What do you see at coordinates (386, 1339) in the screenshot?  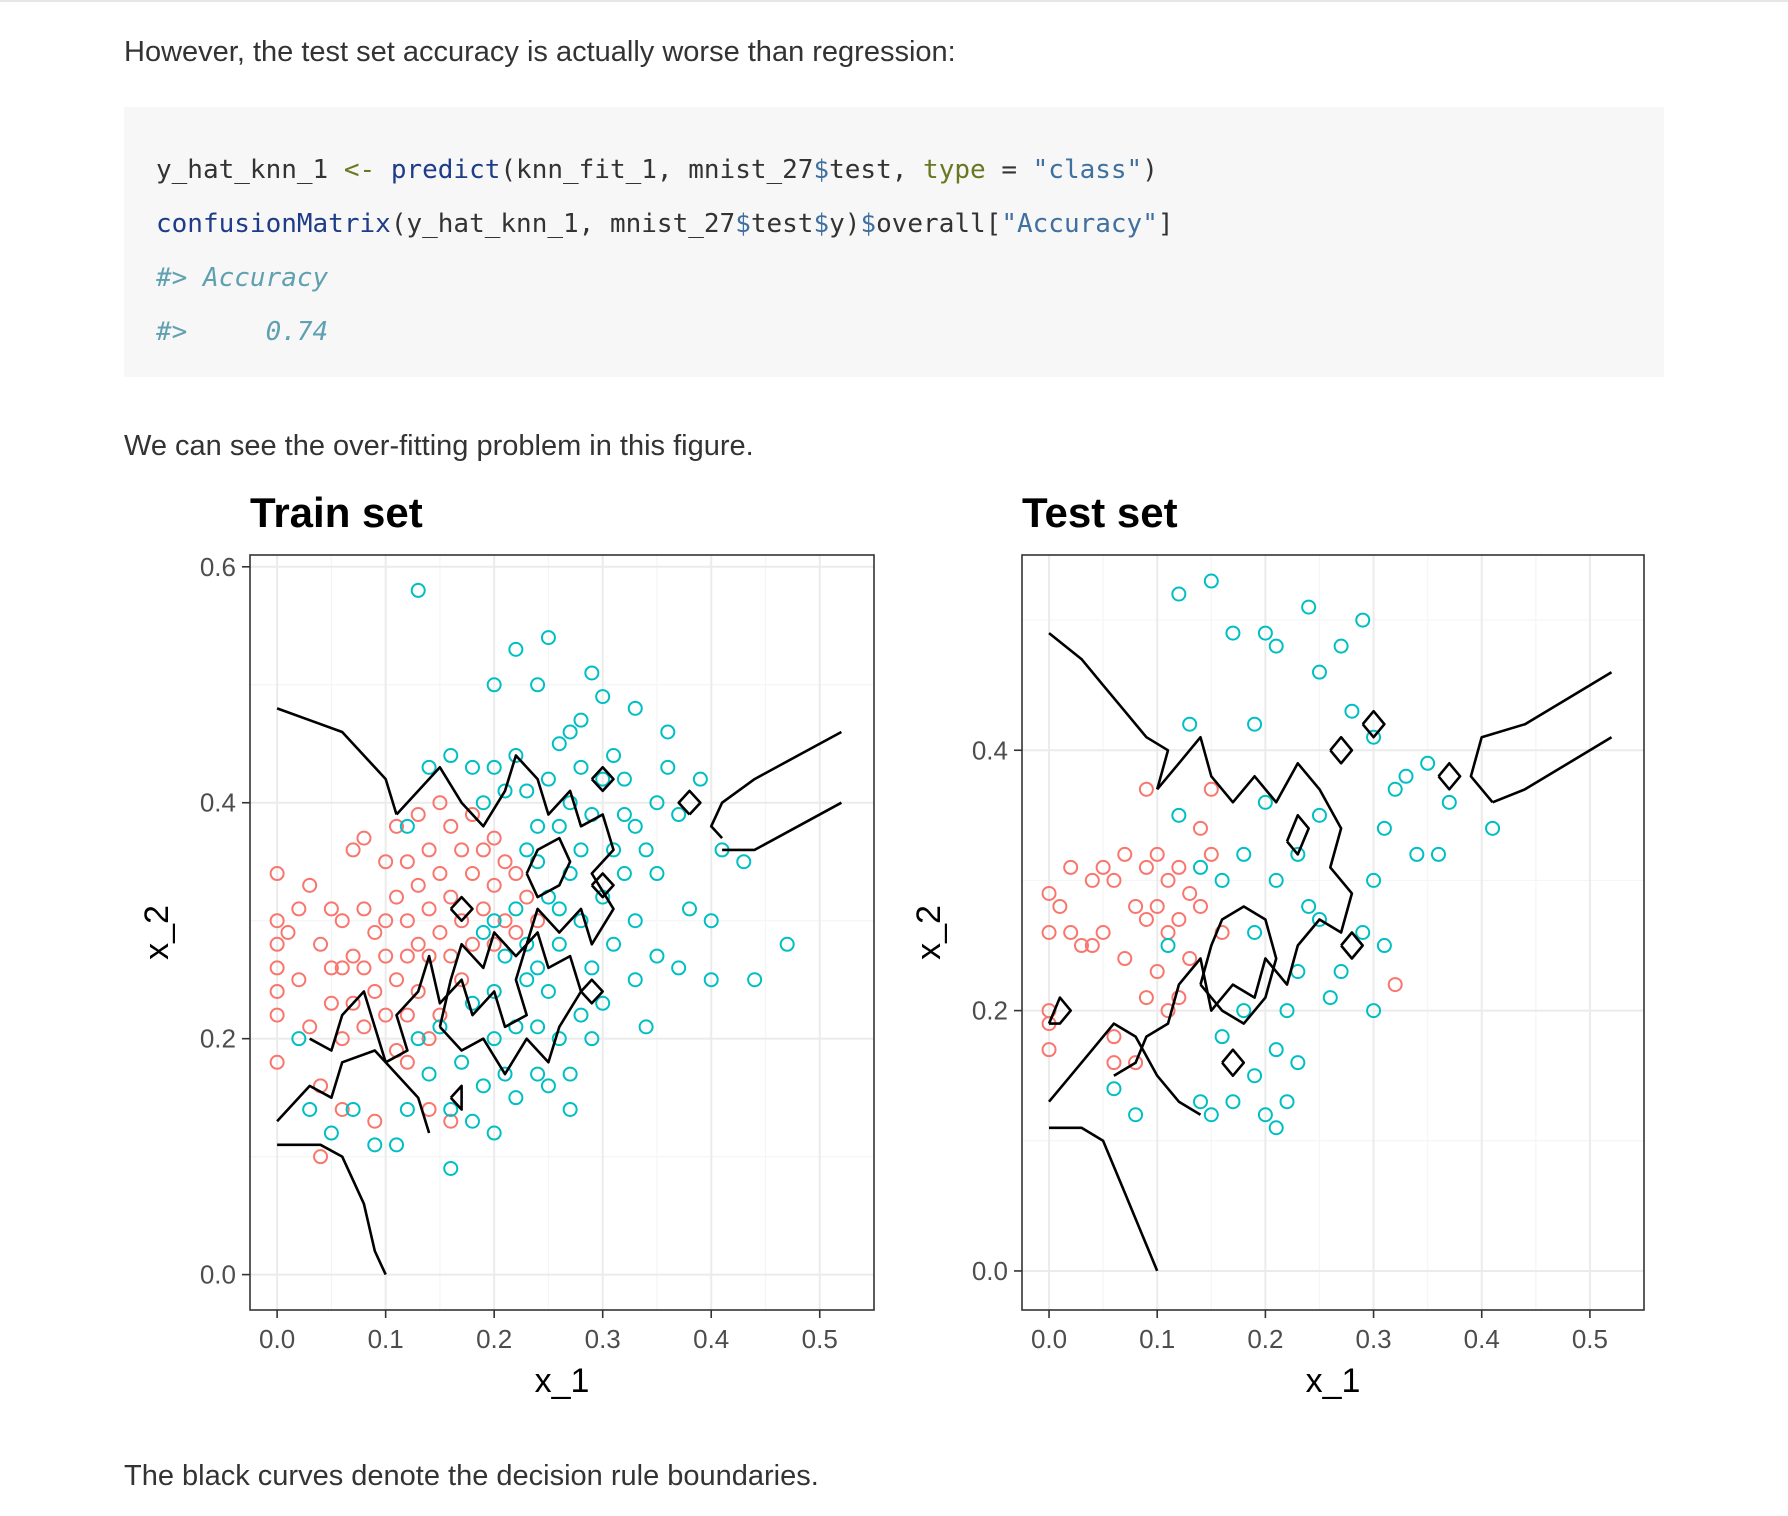 I see `x-tick-label: 0.1` at bounding box center [386, 1339].